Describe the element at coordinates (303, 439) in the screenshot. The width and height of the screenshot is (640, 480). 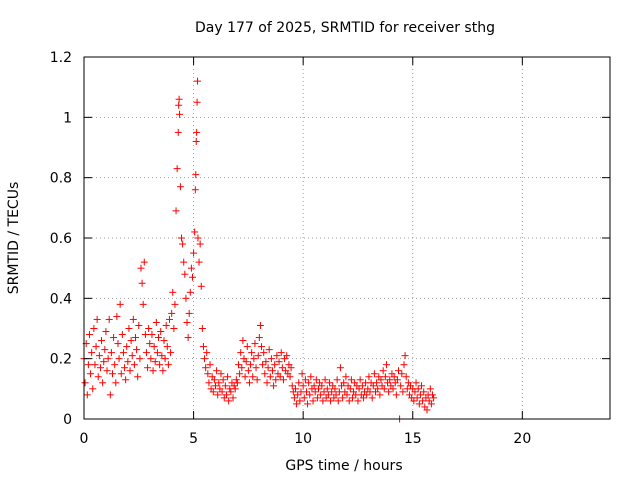
I see `x-tick-label: 10` at that location.